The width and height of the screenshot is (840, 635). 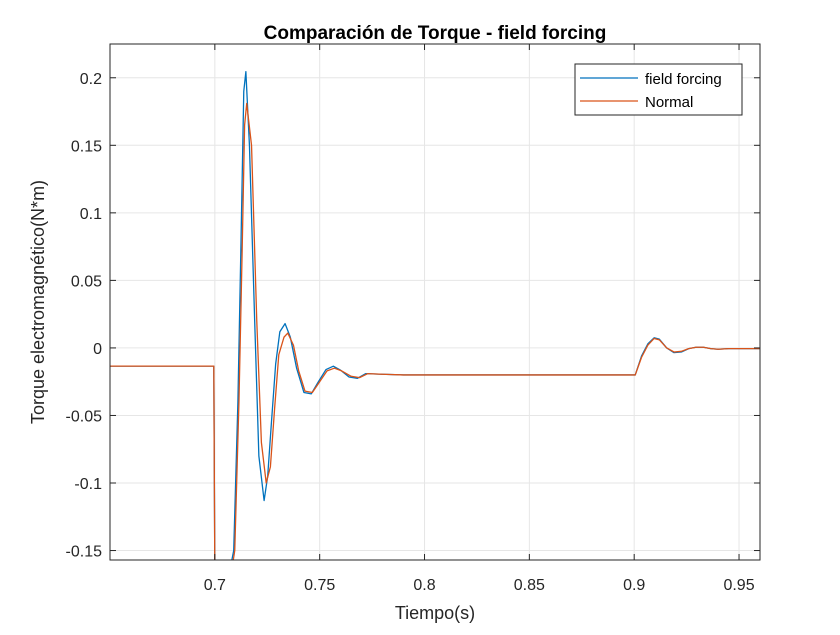 I want to click on legend-label-normal: Normal, so click(x=669, y=102).